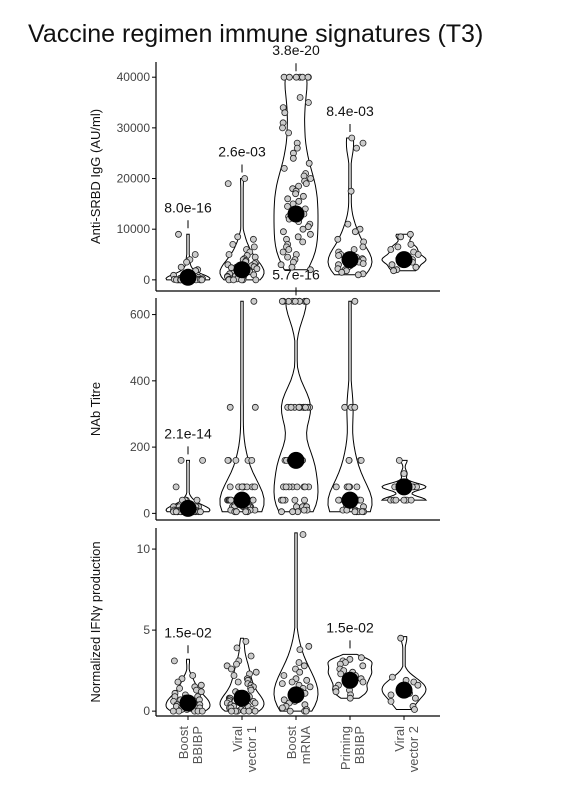 The height and width of the screenshot is (811, 587). What do you see at coordinates (197, 745) in the screenshot?
I see `x-tick-label-line: BBIBP` at bounding box center [197, 745].